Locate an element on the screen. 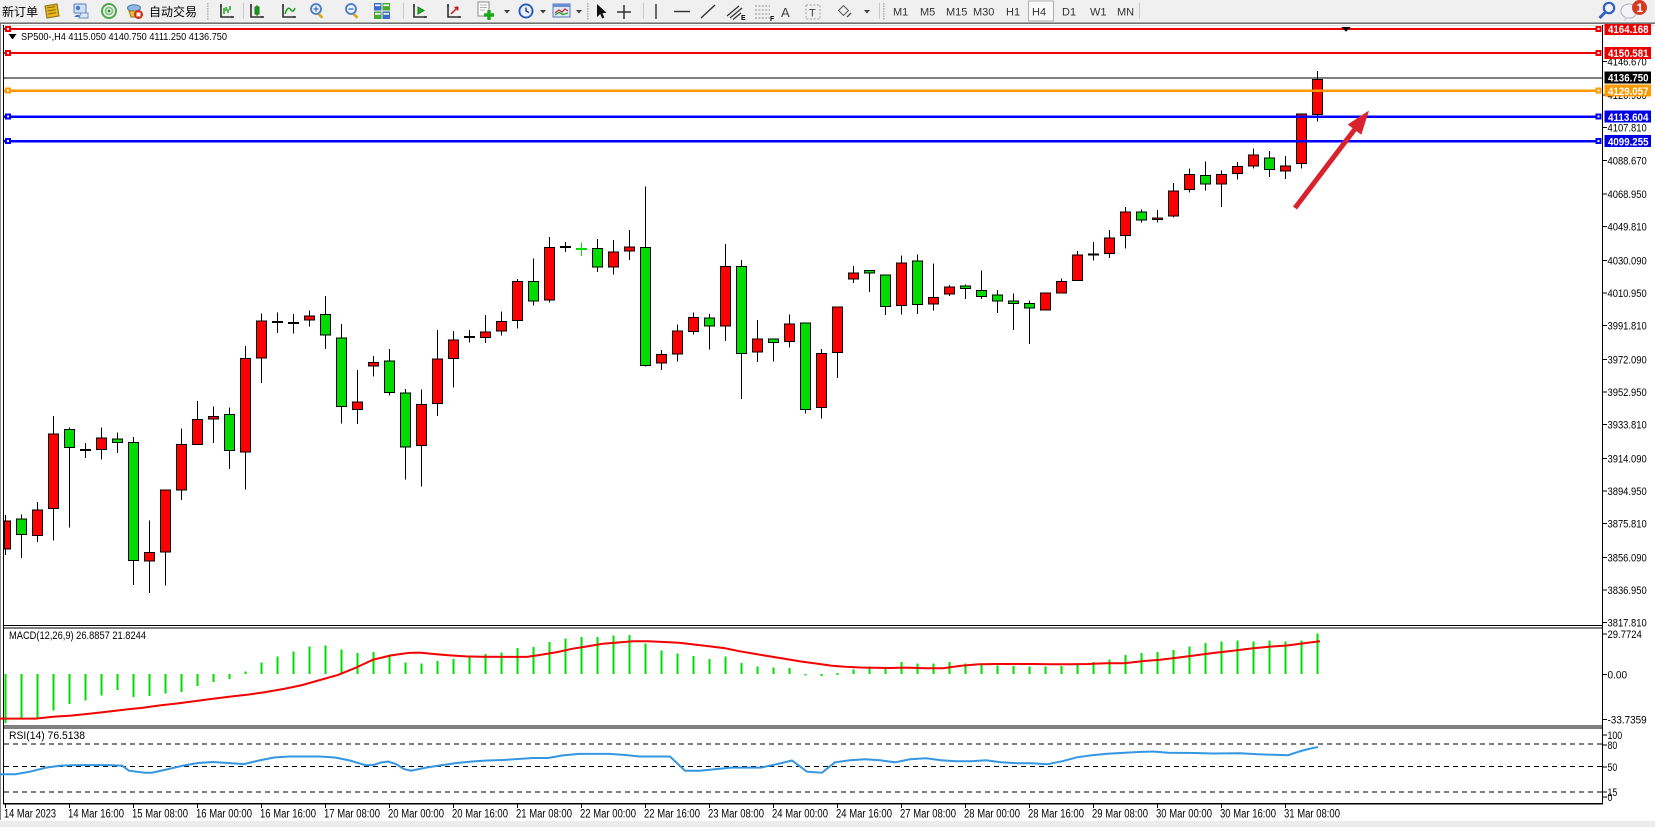 Image resolution: width=1655 pixels, height=832 pixels. svg-text: 3856.090 is located at coordinates (1627, 558).